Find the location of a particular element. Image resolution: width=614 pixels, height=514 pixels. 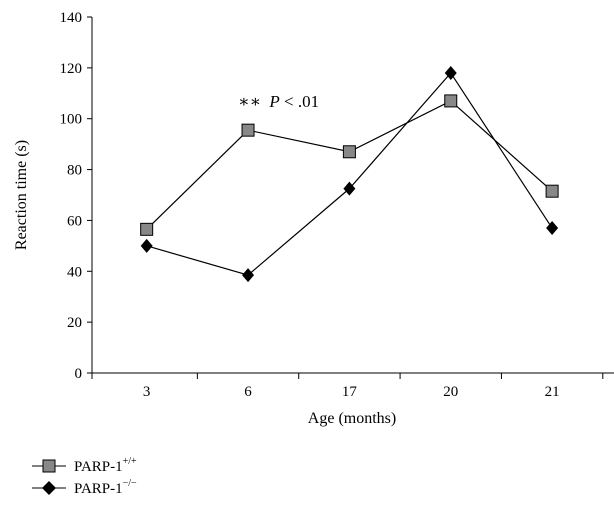

legend-item-series-1: PARP-1+/+ is located at coordinates (83, 466).